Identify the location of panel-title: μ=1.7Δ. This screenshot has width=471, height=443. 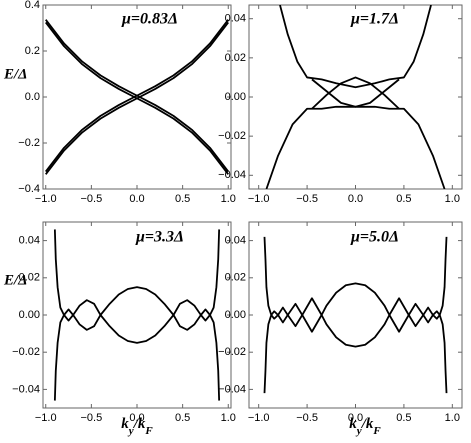
(374, 19).